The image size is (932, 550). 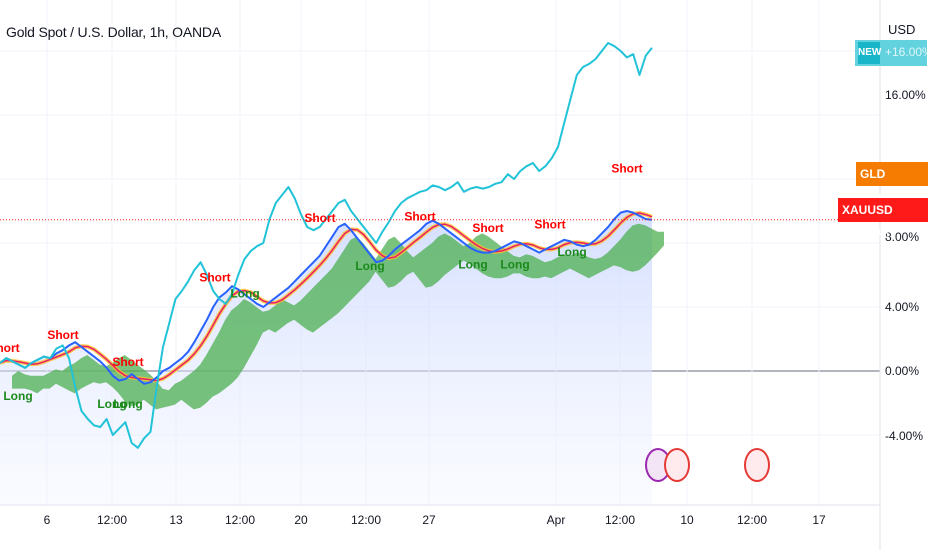 What do you see at coordinates (571, 252) in the screenshot?
I see `signal-label-15: Long` at bounding box center [571, 252].